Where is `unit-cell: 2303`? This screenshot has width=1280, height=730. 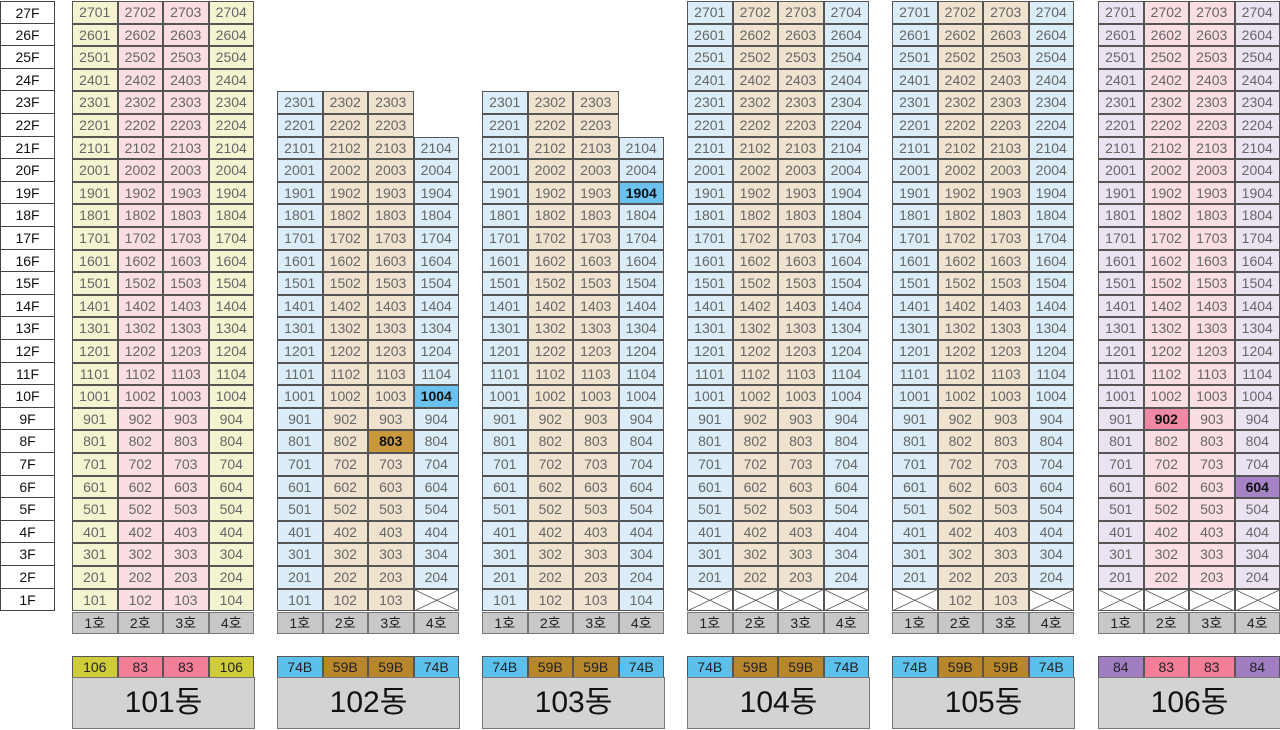 unit-cell: 2303 is located at coordinates (391, 102).